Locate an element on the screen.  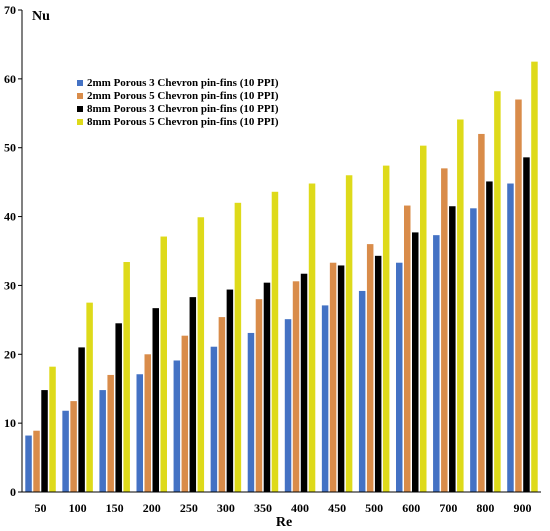
y-tick-label: 30 is located at coordinates (10, 285).